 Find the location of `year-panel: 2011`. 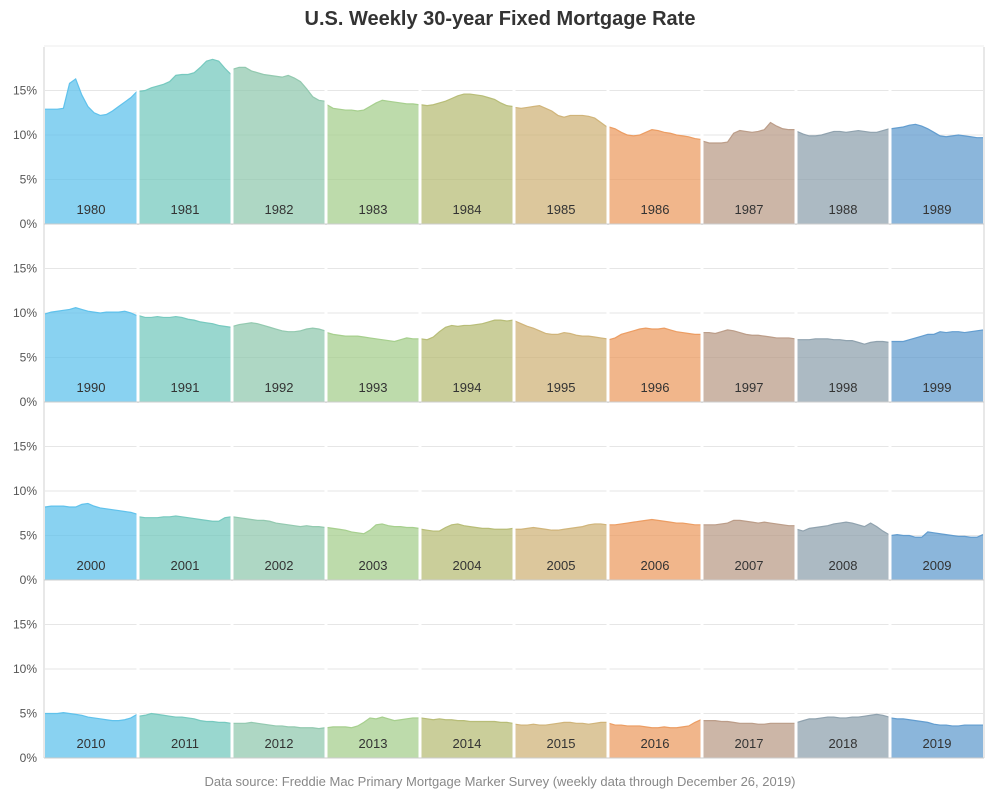

year-panel: 2011 is located at coordinates (185, 735).